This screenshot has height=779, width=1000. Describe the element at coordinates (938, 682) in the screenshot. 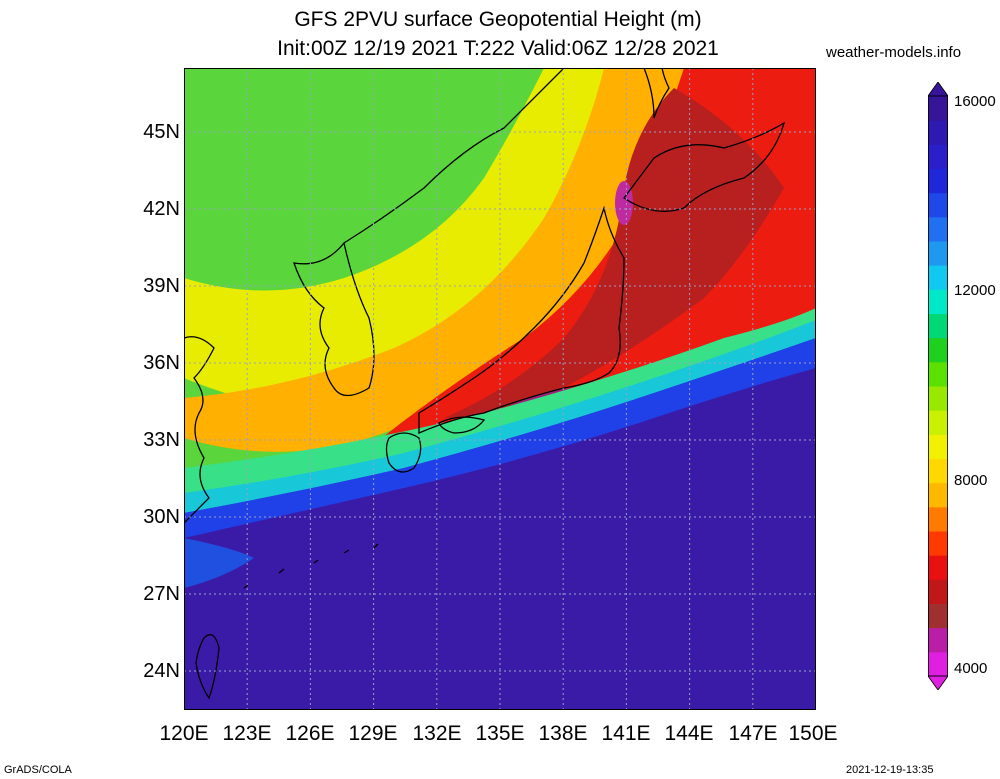

I see `colorbar-bottom-arrow` at that location.